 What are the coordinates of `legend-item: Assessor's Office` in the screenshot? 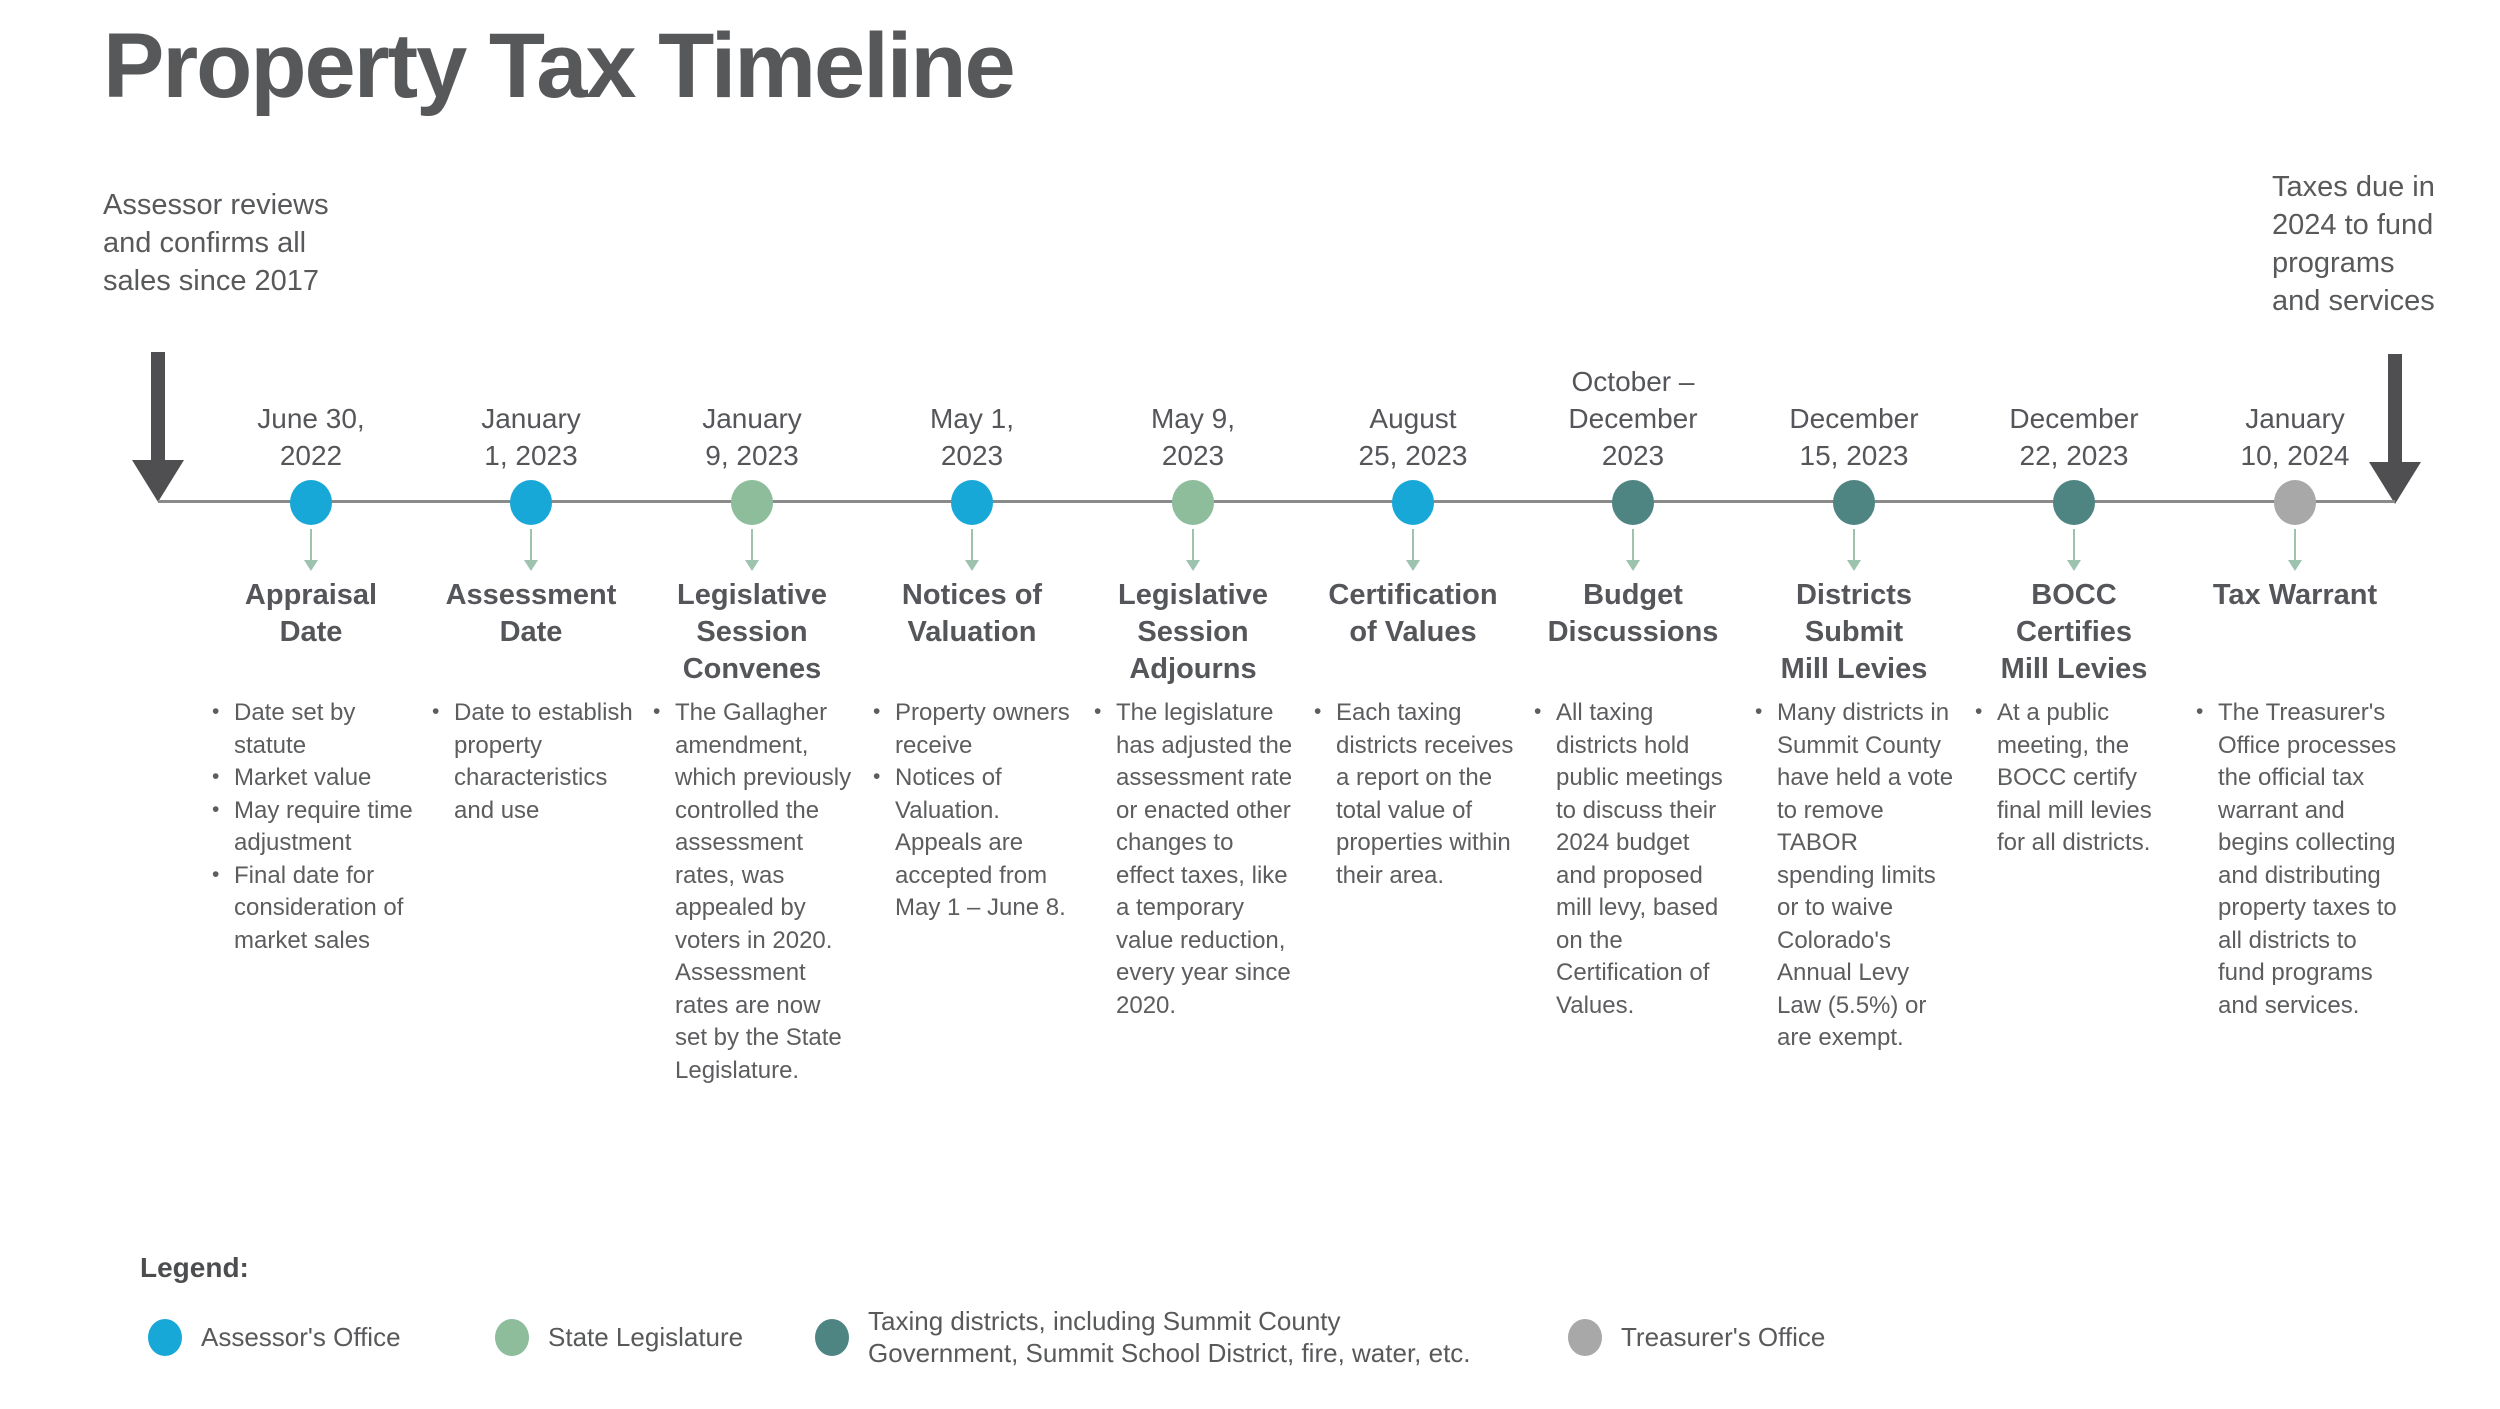 It's located at (274, 1337).